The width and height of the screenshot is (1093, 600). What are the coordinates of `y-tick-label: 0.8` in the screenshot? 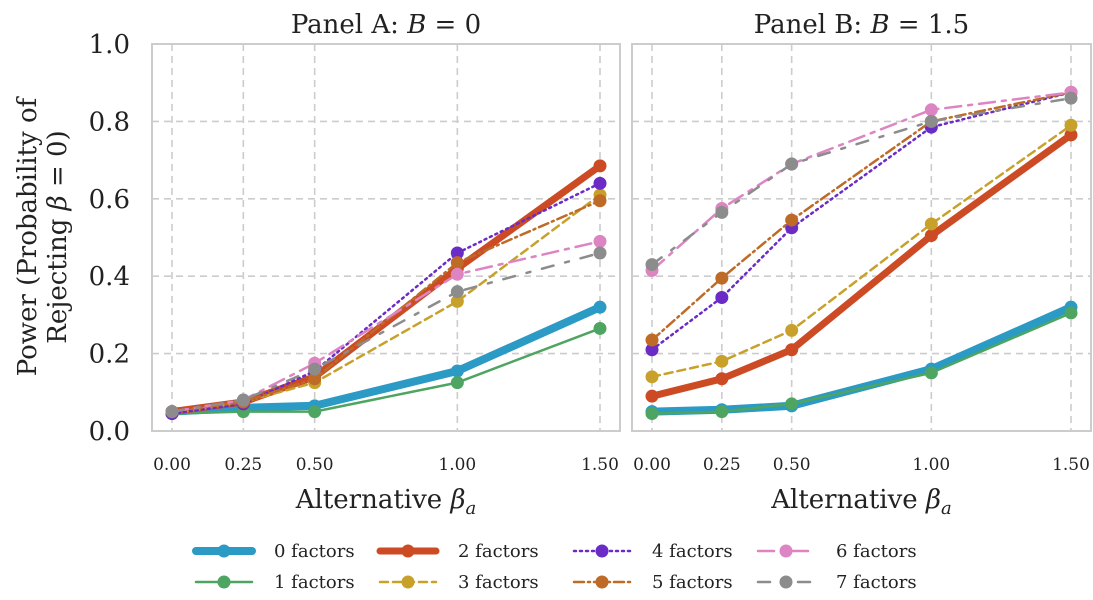 It's located at (109, 122).